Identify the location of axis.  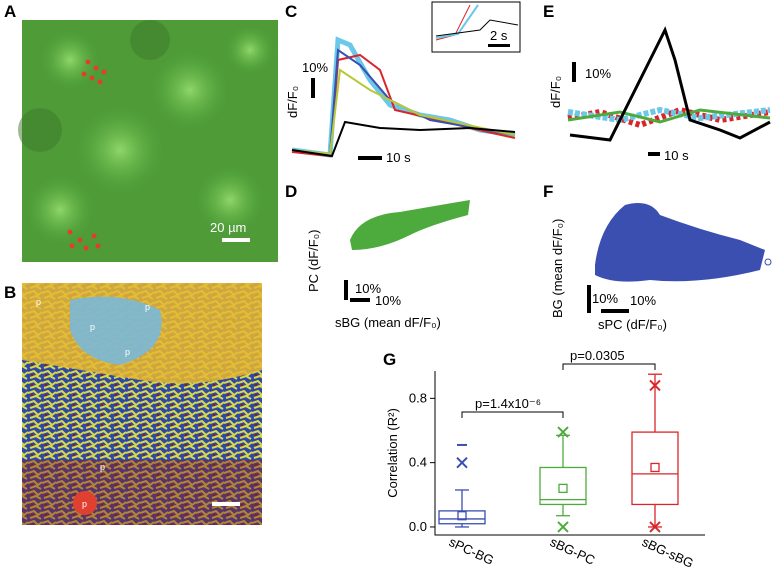
(569, 453).